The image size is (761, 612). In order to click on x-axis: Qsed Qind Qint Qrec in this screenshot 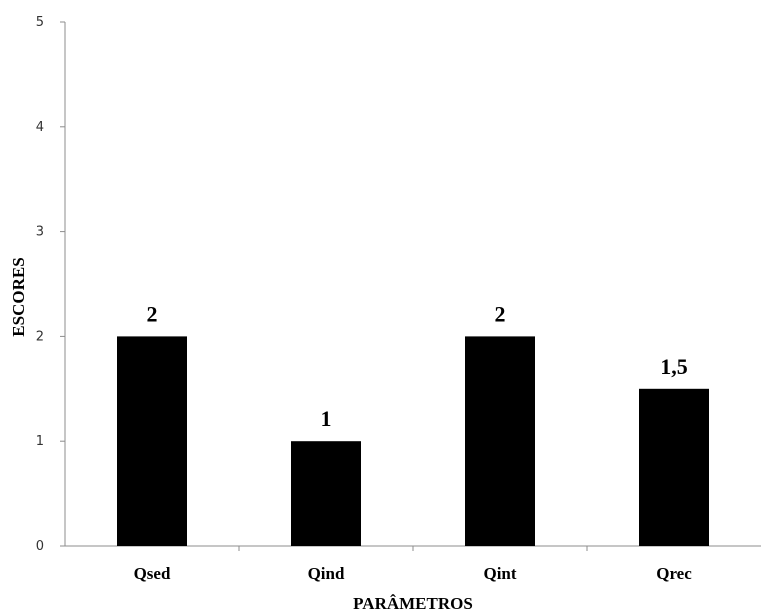, I will do `click(413, 564)`.